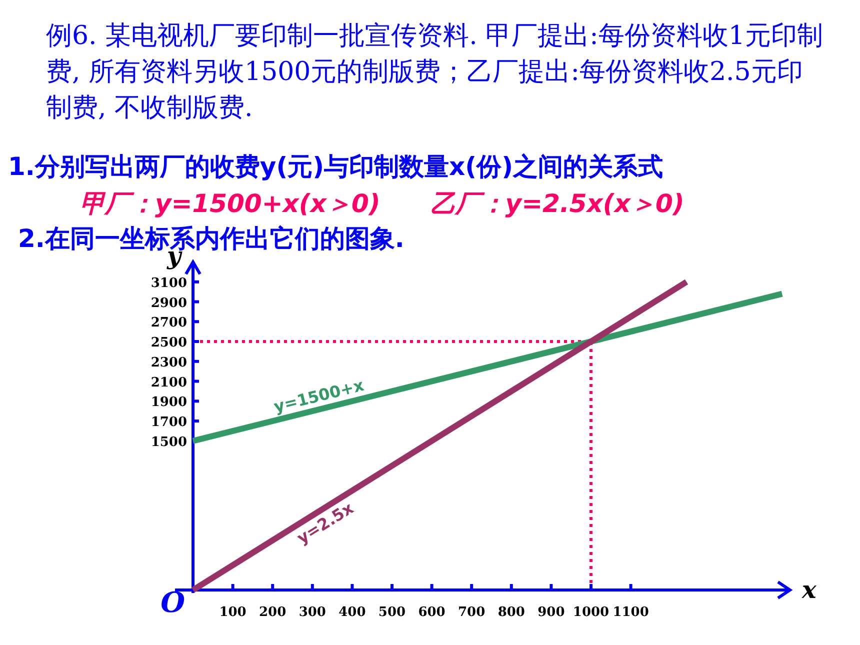 Image resolution: width=860 pixels, height=645 pixels. What do you see at coordinates (168, 402) in the screenshot?
I see `y-tick: 1900` at bounding box center [168, 402].